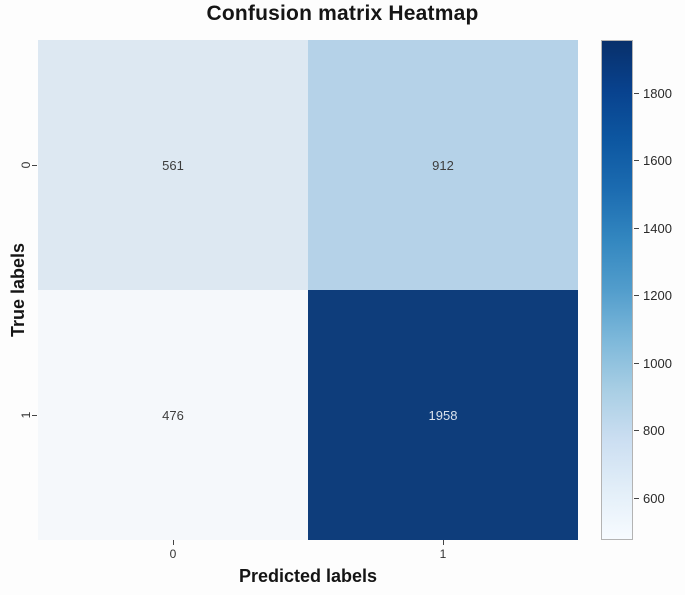 The image size is (685, 595). I want to click on colorbar-tick-label: 1200, so click(657, 296).